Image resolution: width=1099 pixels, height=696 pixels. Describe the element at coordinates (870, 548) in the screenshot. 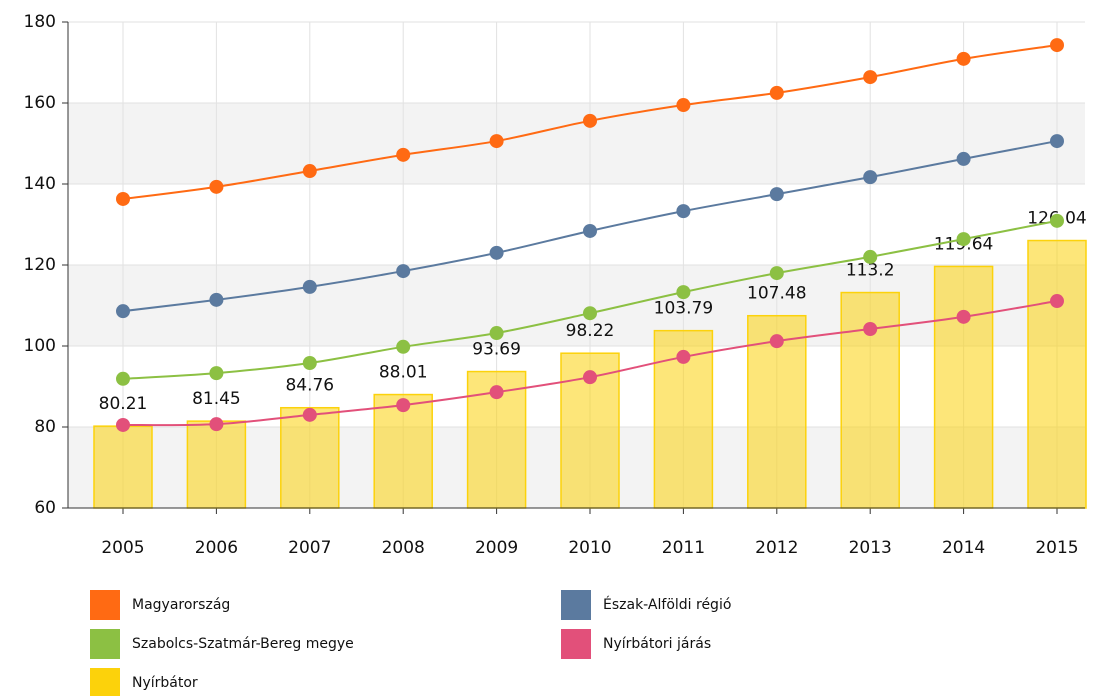

I see `x-tick-label: 2013` at that location.